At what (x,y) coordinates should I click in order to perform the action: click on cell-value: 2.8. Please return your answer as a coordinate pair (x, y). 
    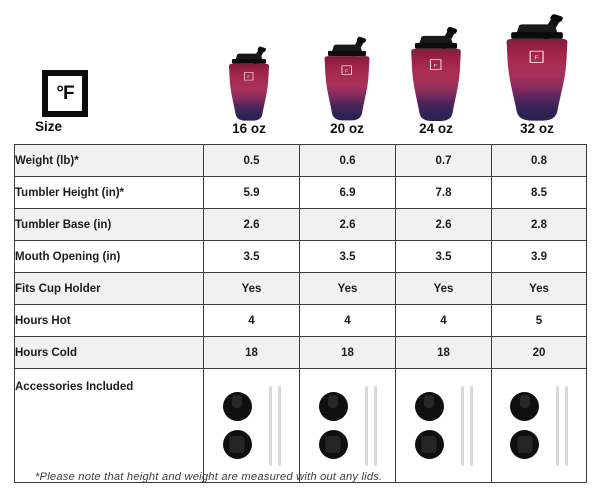
    Looking at the image, I should click on (539, 224).